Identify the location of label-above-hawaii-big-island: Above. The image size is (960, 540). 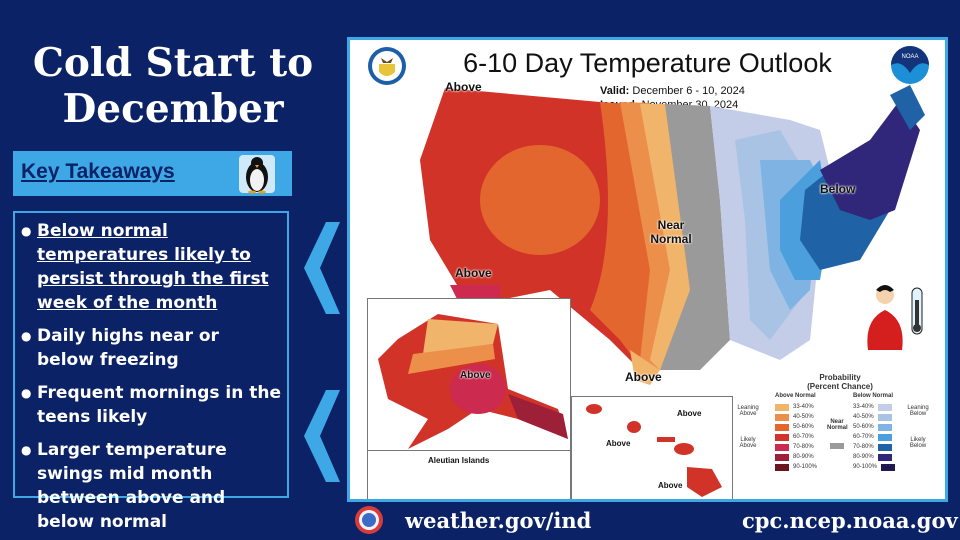
(670, 485).